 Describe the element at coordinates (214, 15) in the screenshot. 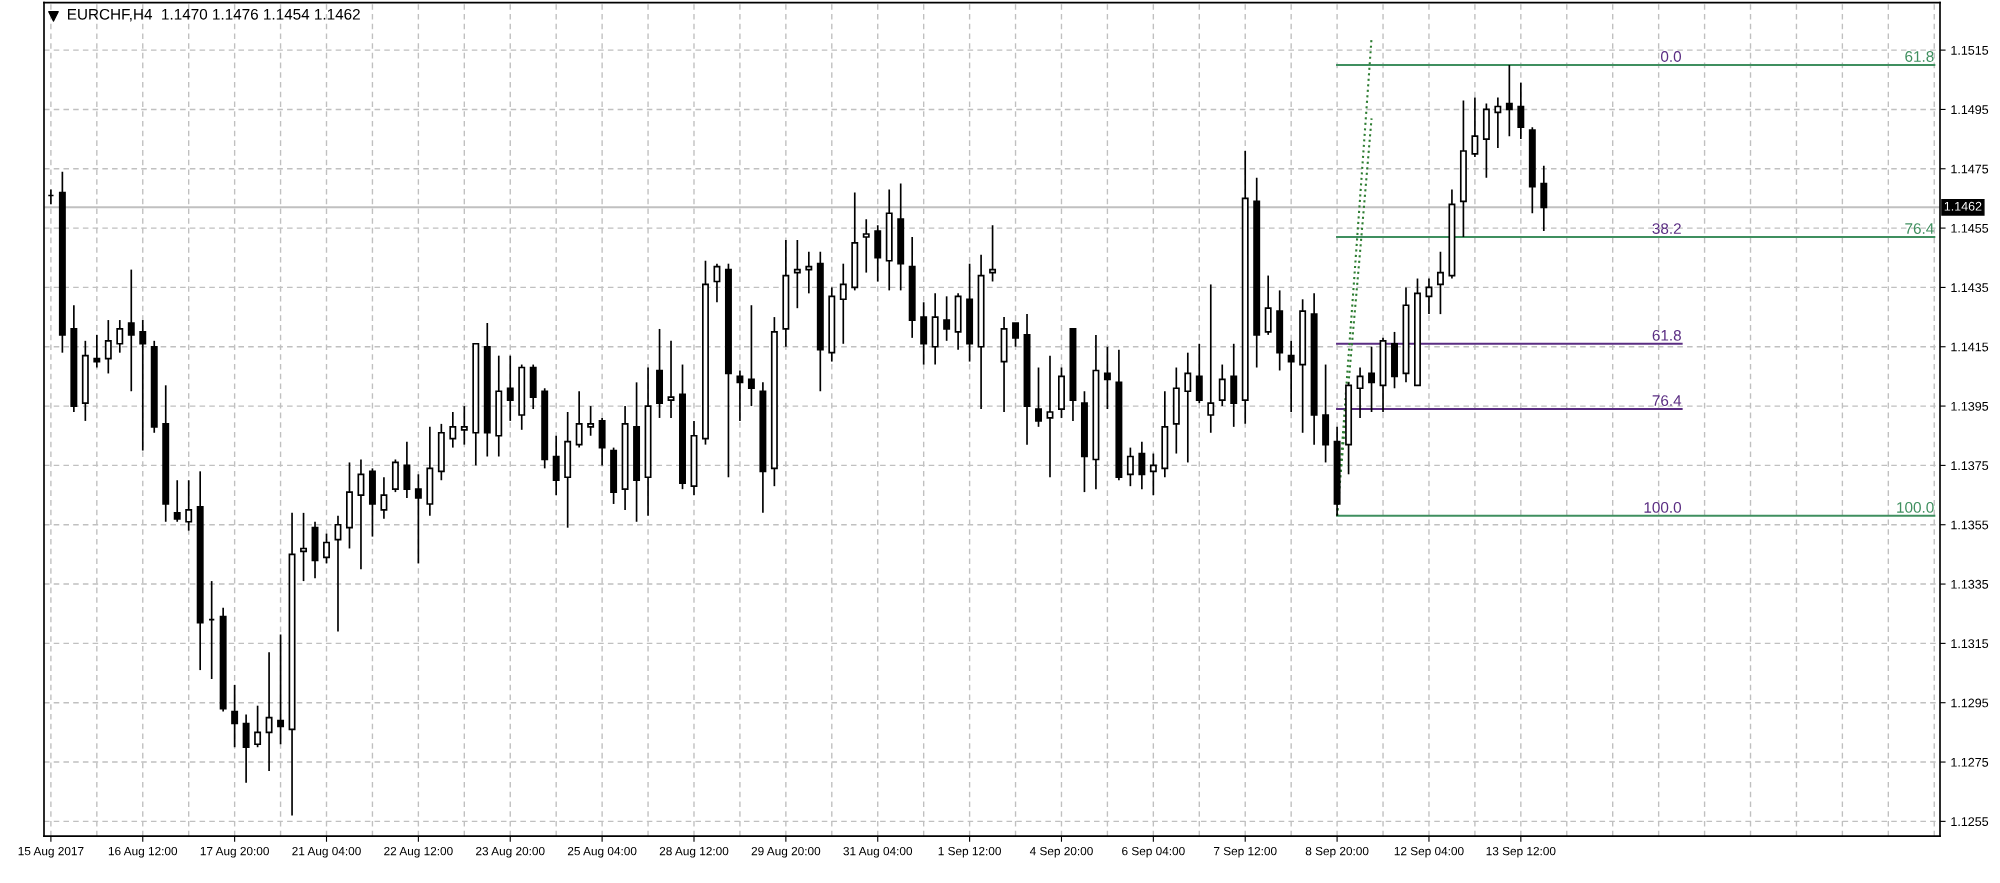

I see `chart-title: EURCHF,H4 1.1470 1.1476 1.1454 1.1462` at that location.